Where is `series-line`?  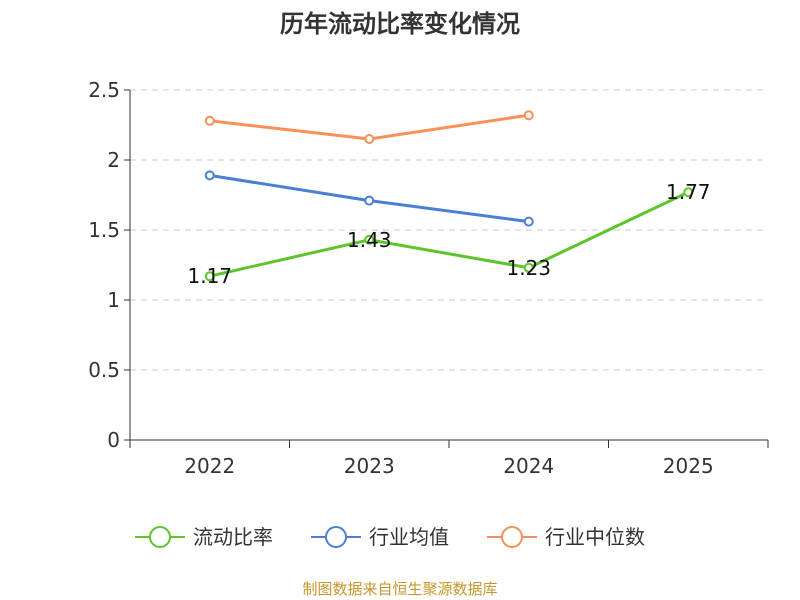 series-line is located at coordinates (449, 234).